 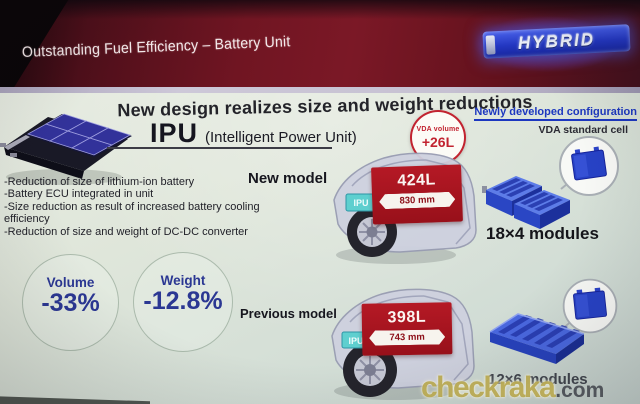 I want to click on battery-module-image-previous, so click(x=537, y=338).